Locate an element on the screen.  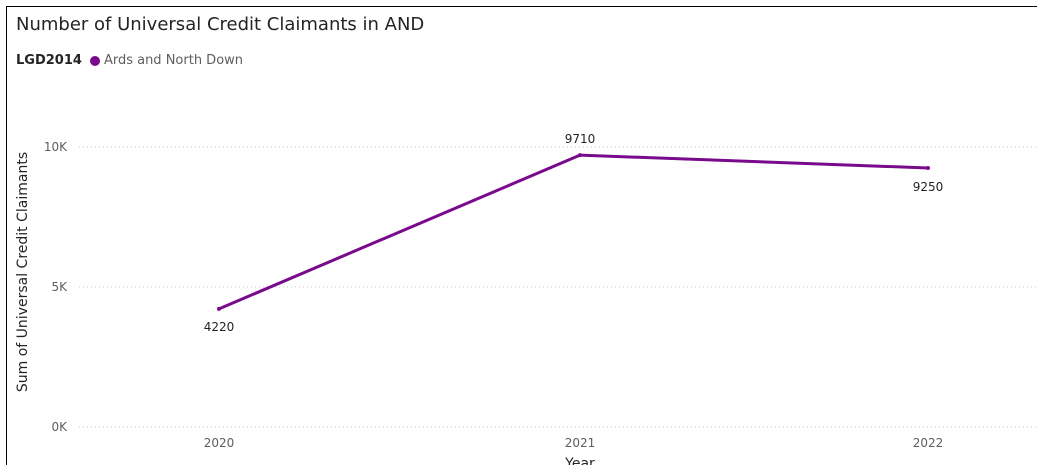
y-axis-ticks: 0K 5K 10K is located at coordinates (56, 287).